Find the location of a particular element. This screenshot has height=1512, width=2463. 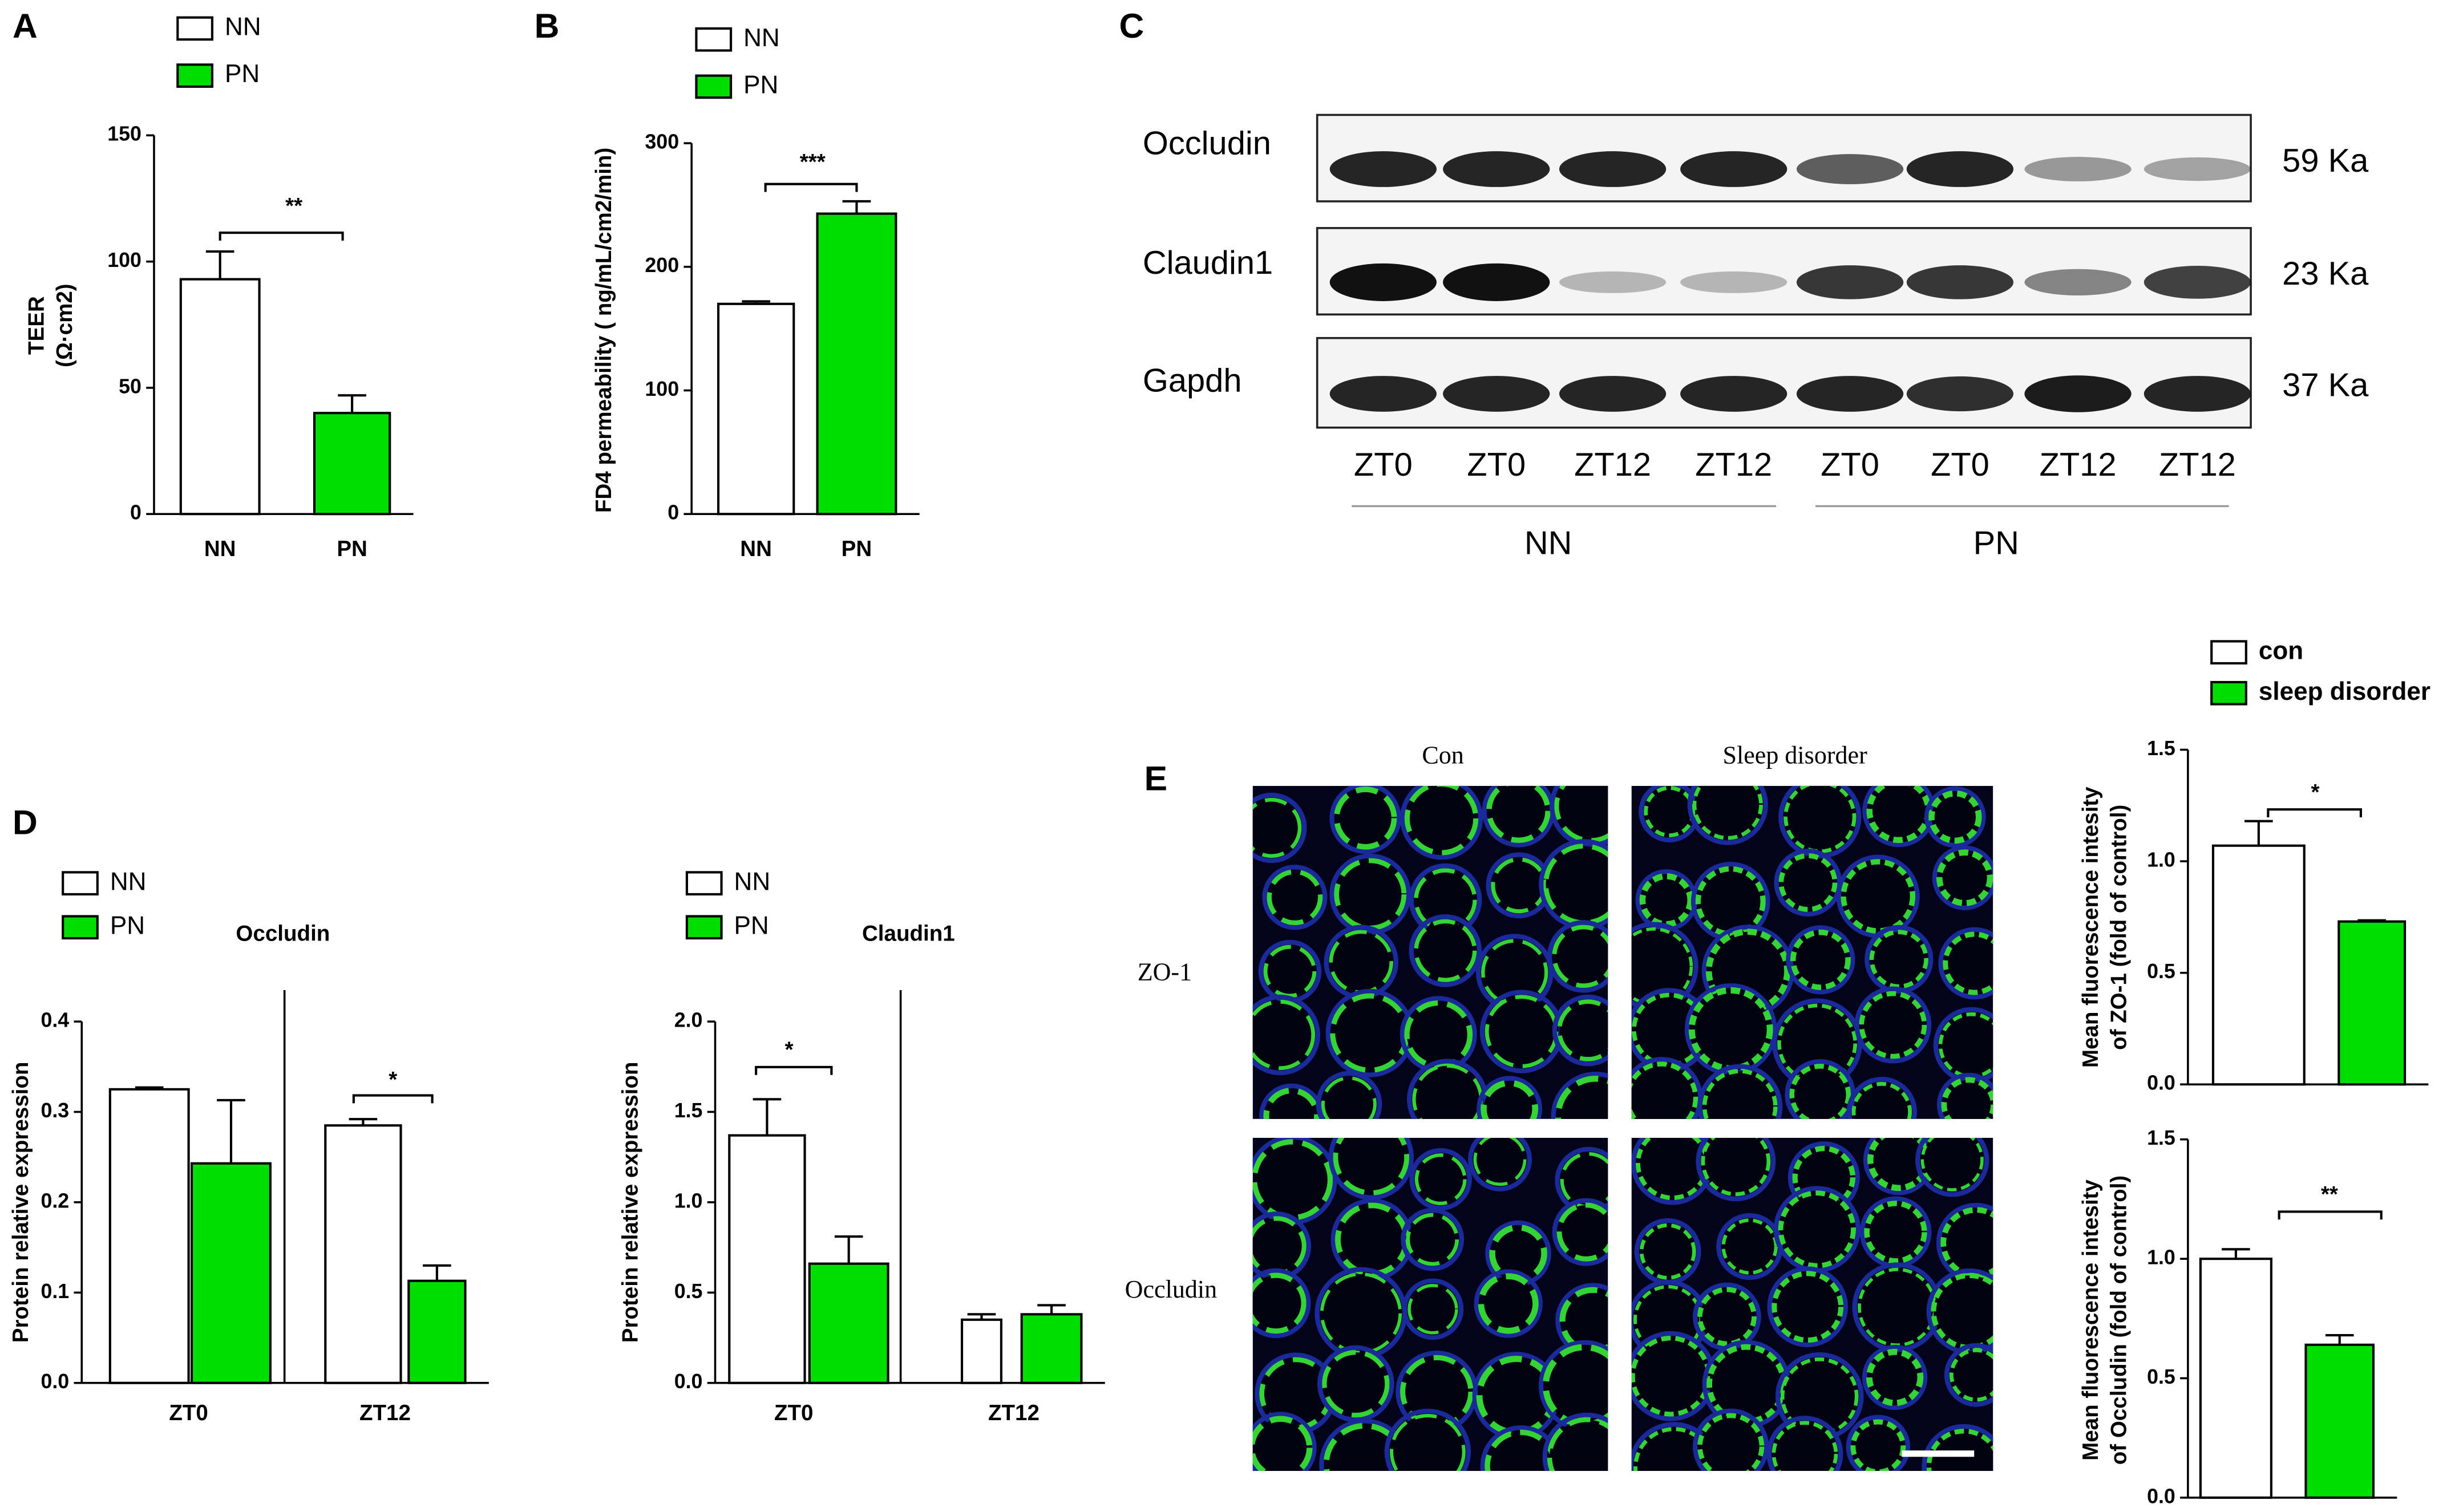

y-tick-label: 0.0 is located at coordinates (2161, 1496).